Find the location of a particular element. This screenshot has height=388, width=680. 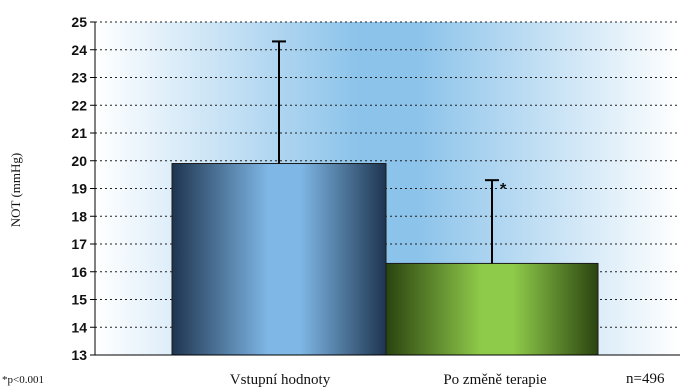

y-tick-label: 19 is located at coordinates (79, 189).